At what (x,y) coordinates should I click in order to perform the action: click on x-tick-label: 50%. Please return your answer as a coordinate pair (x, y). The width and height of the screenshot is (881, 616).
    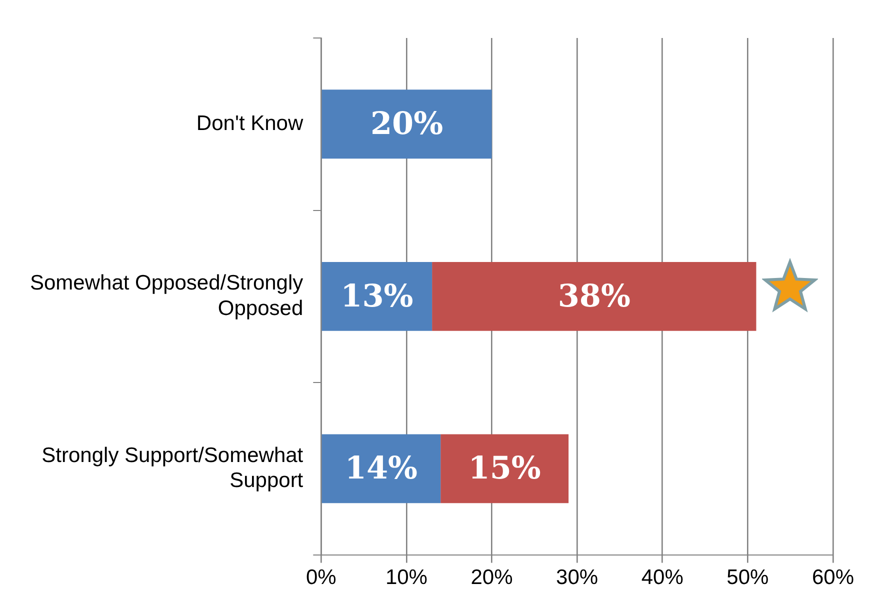
    Looking at the image, I should click on (747, 578).